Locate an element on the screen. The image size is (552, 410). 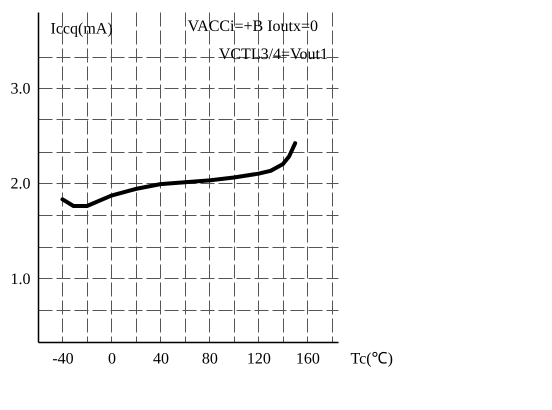
x-axis-title: Tc(℃) is located at coordinates (371, 359).